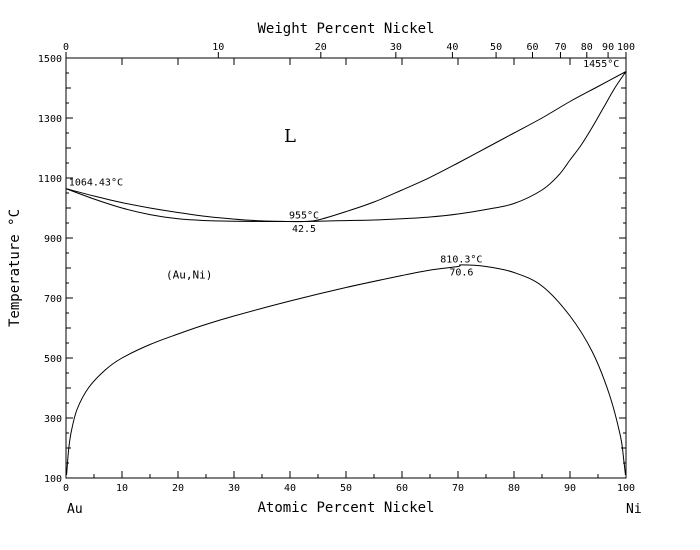 Image resolution: width=700 pixels, height=550 pixels. I want to click on y-tick-label: 100, so click(53, 479).